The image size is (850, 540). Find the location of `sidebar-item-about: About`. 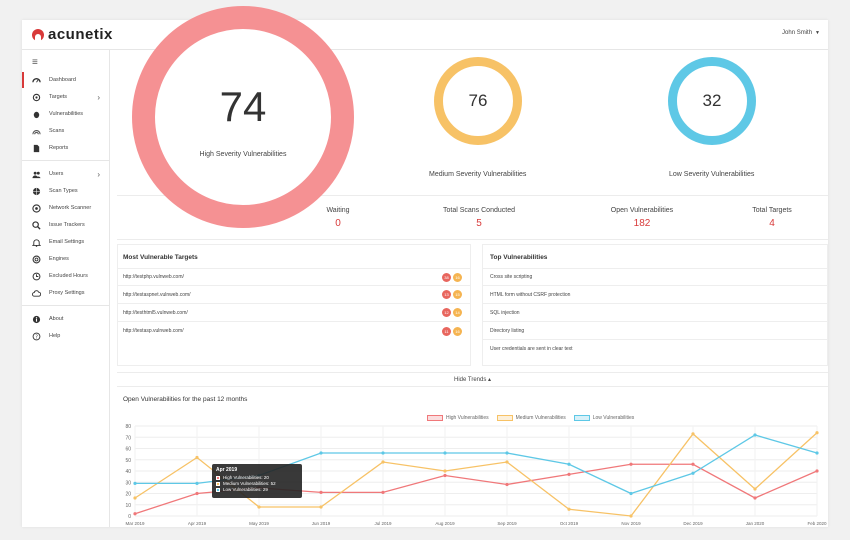

sidebar-item-about: About is located at coordinates (66, 319).